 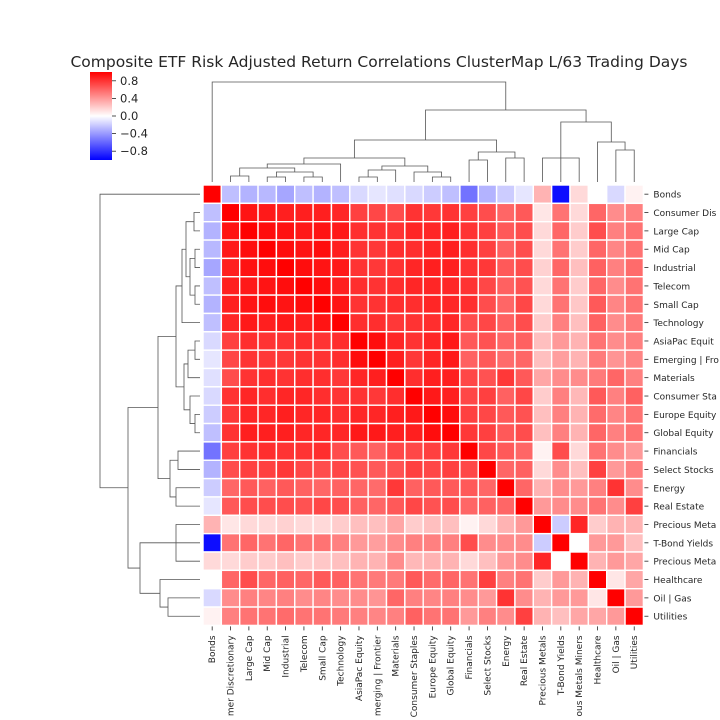 I want to click on row-label-financials: Financials, so click(x=675, y=453).